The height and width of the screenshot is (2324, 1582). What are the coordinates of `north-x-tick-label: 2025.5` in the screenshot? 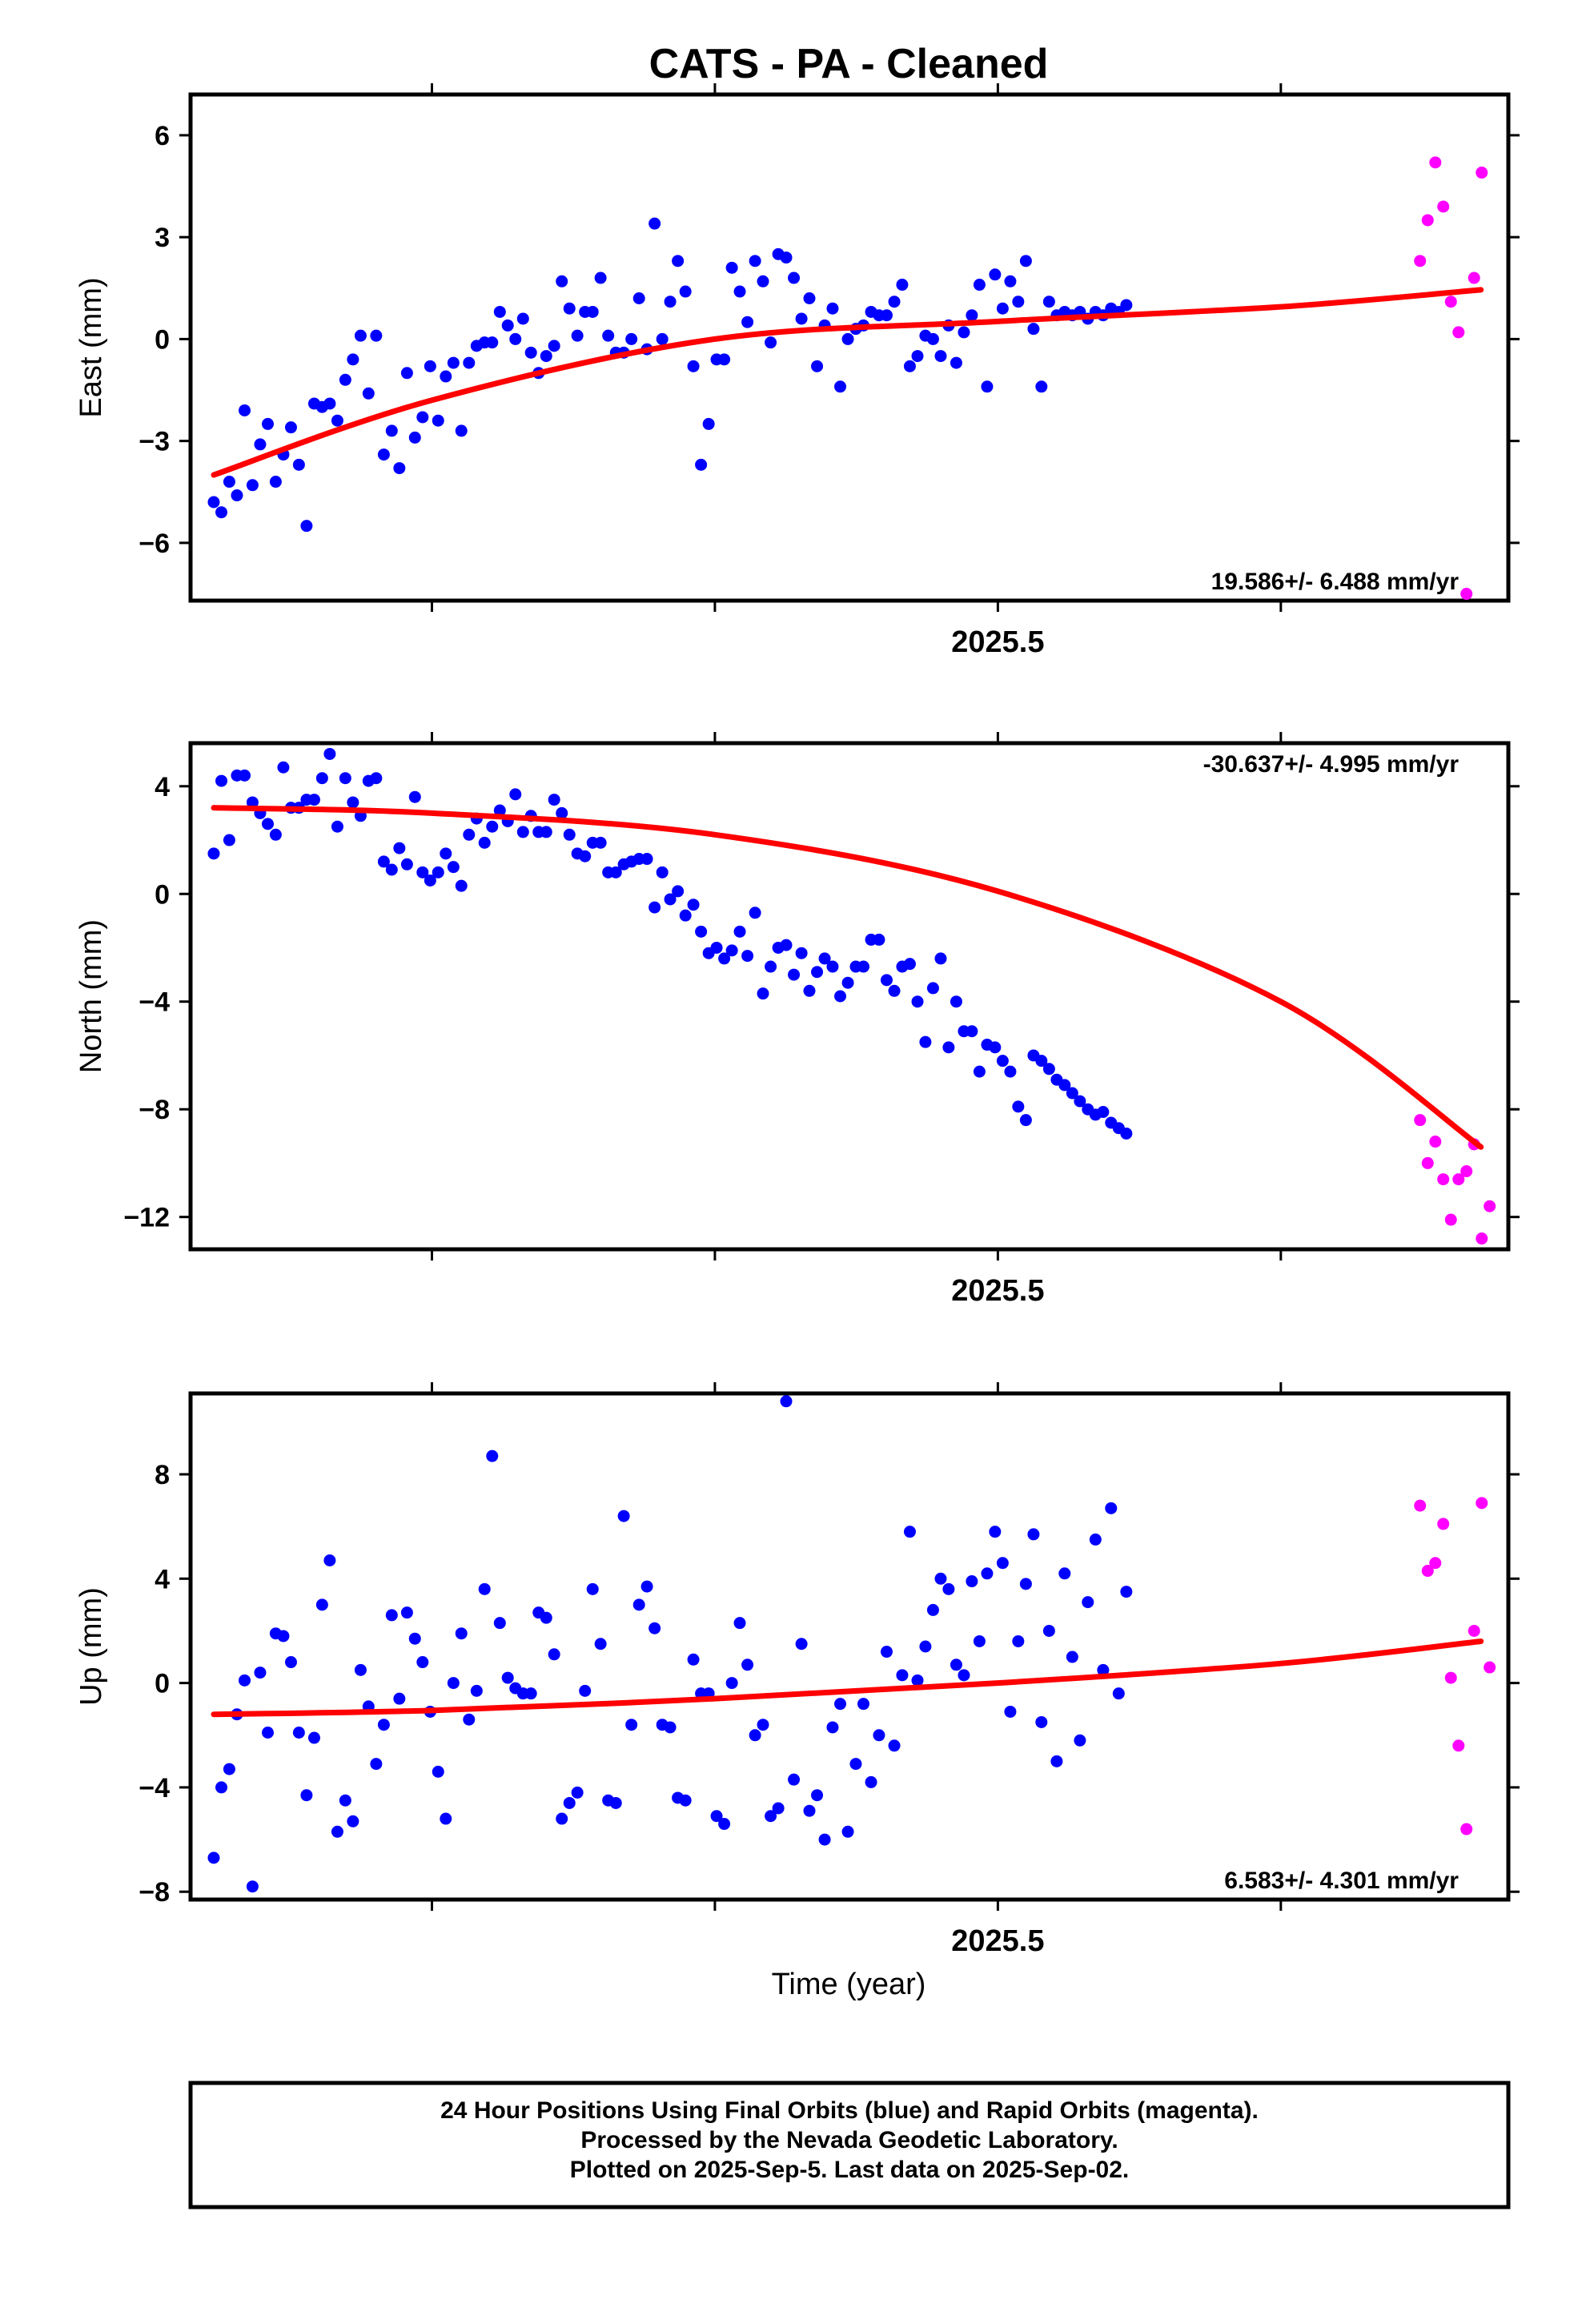 It's located at (998, 1291).